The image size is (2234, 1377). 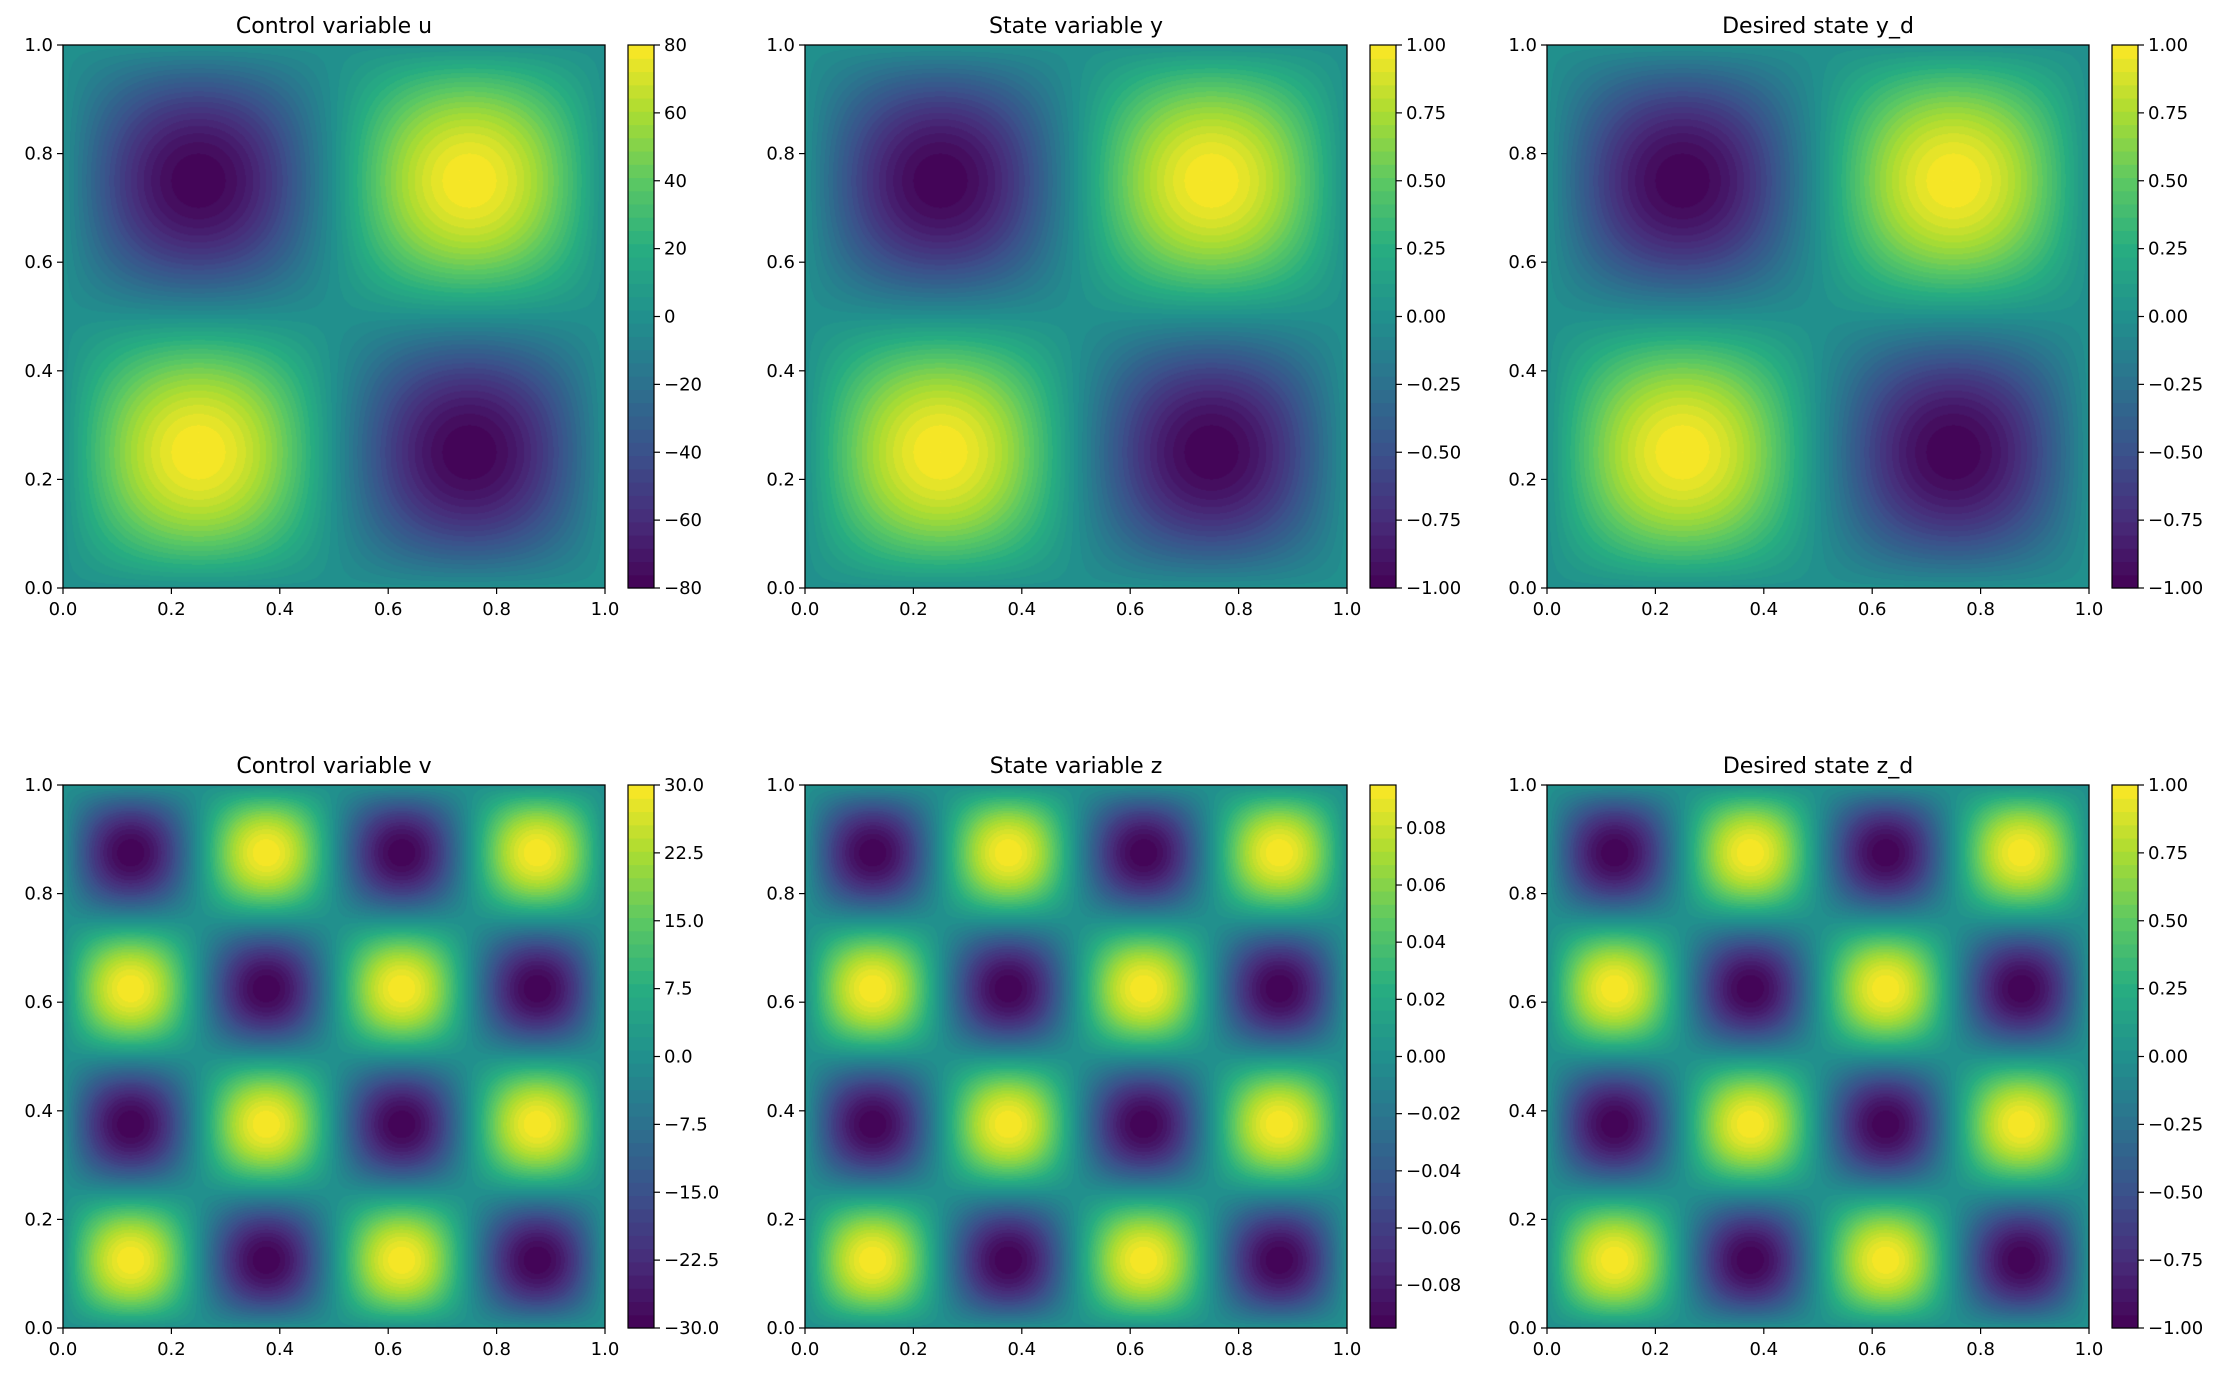 I want to click on colorbar-tick-label: −0.02, so click(x=1433, y=1114).